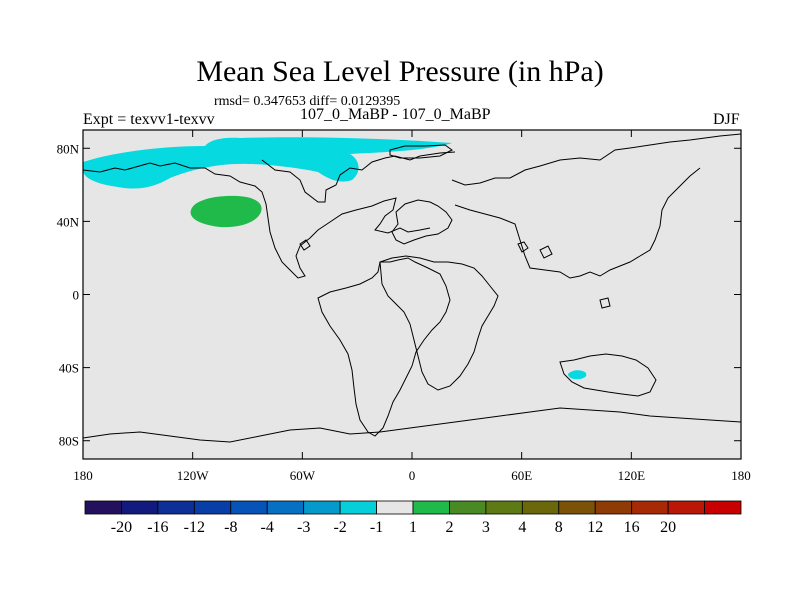 The image size is (800, 600). What do you see at coordinates (193, 475) in the screenshot?
I see `x-tick-label: 120W` at bounding box center [193, 475].